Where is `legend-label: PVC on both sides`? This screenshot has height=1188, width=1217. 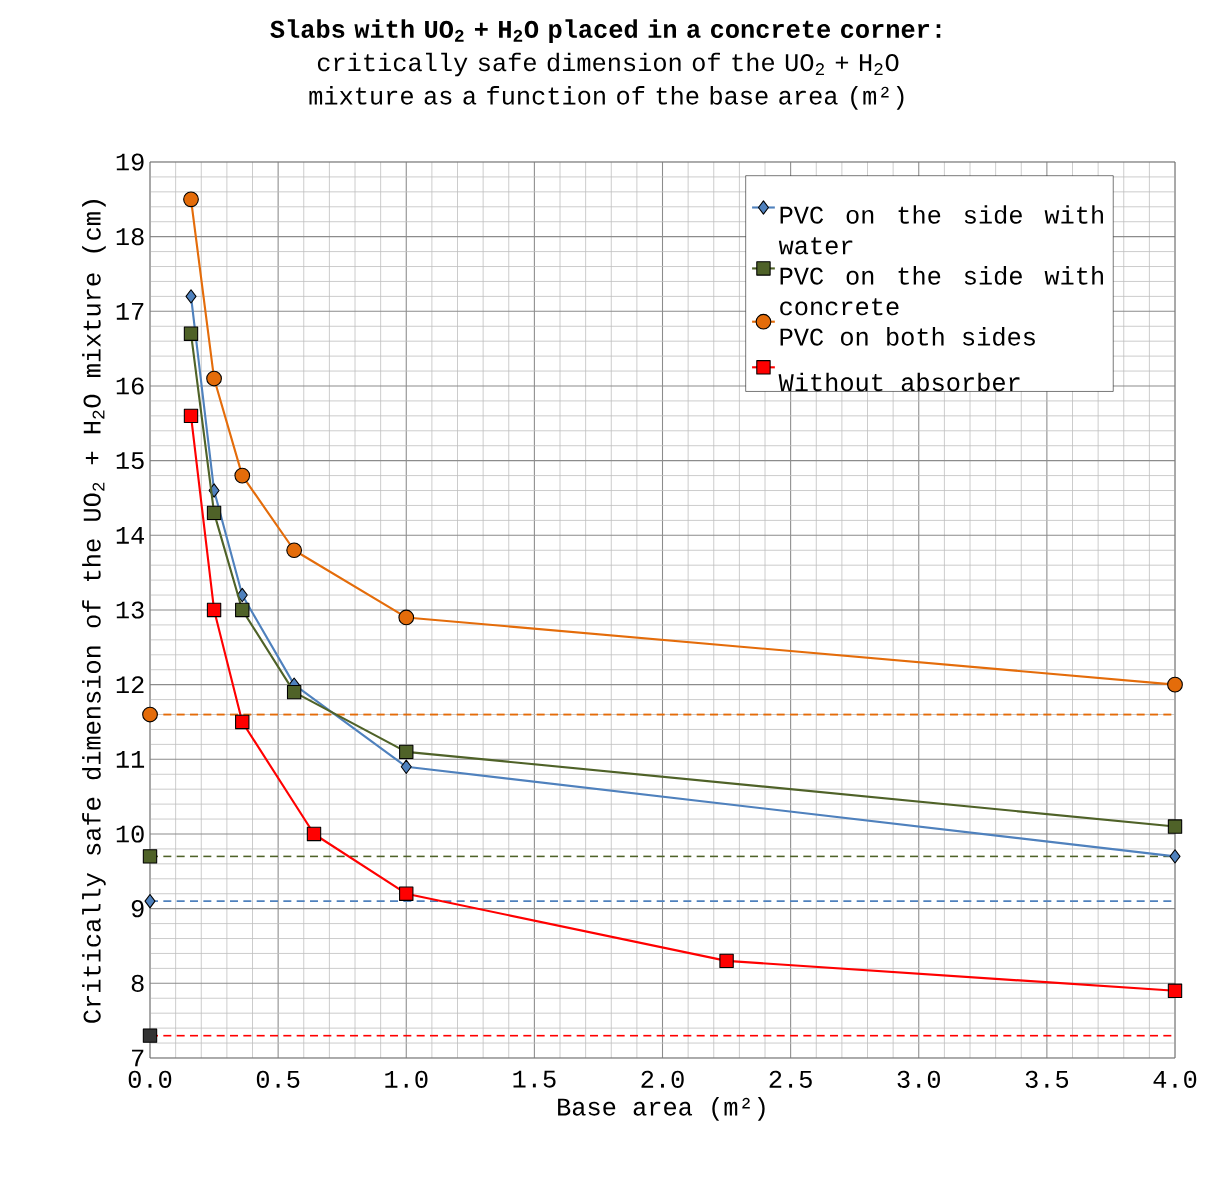
legend-label: PVC on both sides is located at coordinates (907, 336).